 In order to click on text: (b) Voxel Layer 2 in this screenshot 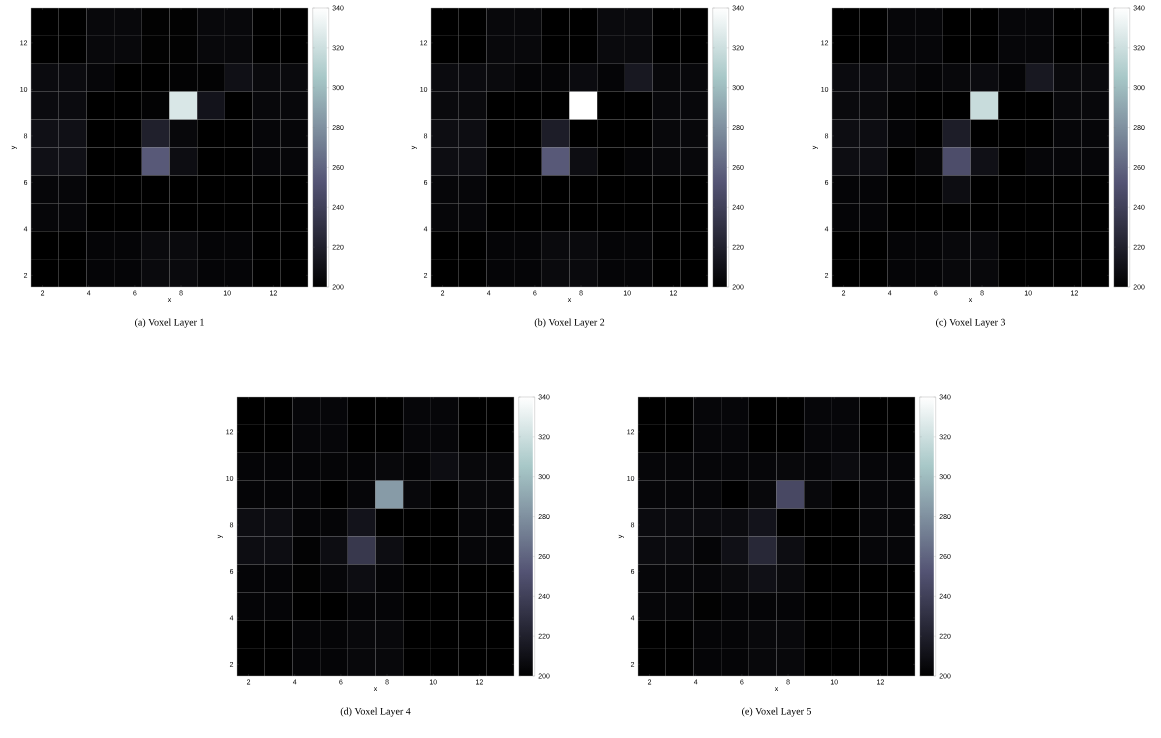, I will do `click(569, 323)`.